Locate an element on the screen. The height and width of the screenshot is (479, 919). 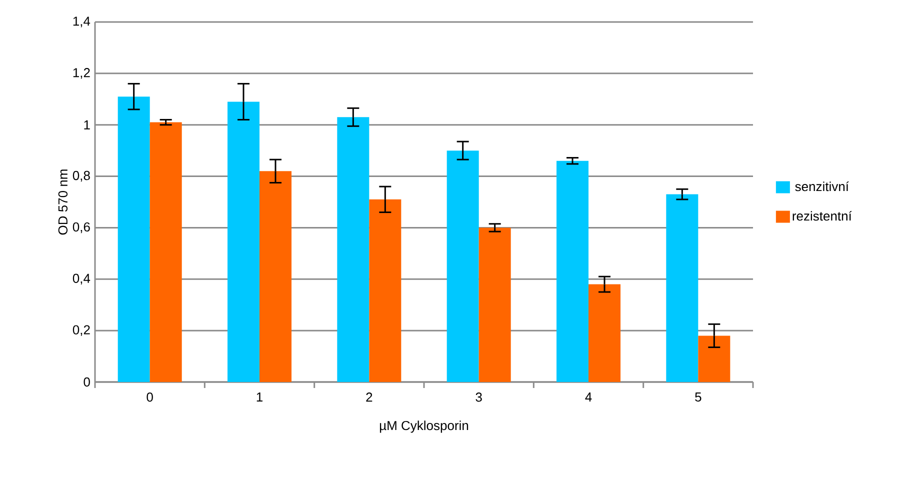
y-tick-label: 0,4 is located at coordinates (81, 279).